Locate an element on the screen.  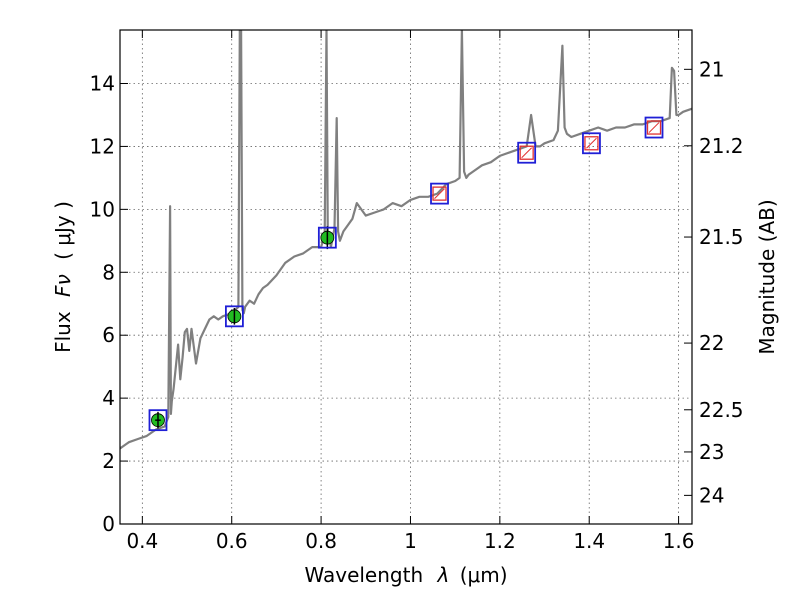
x-tick-label: 1.2 is located at coordinates (500, 541).